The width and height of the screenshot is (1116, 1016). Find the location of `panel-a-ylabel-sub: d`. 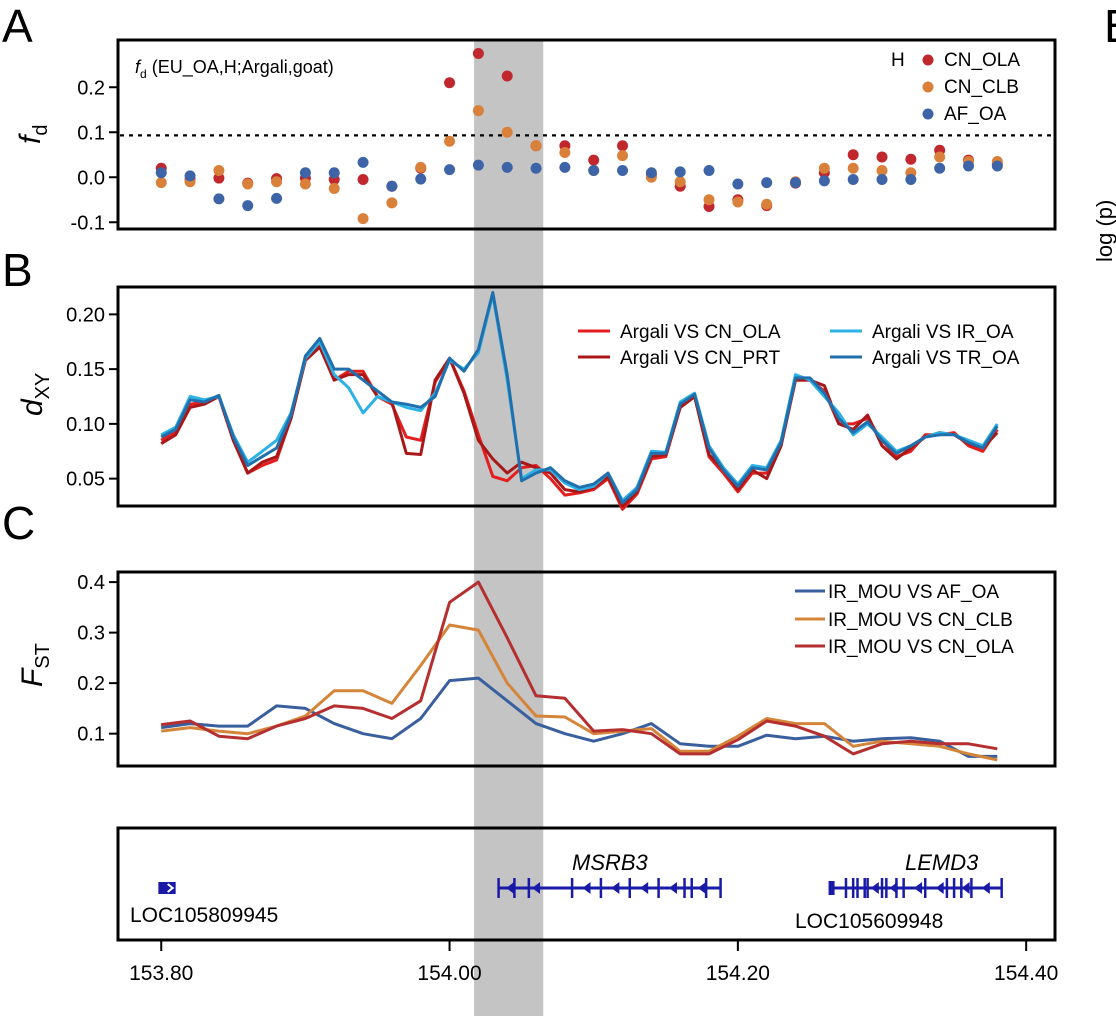

panel-a-ylabel-sub: d is located at coordinates (41, 130).